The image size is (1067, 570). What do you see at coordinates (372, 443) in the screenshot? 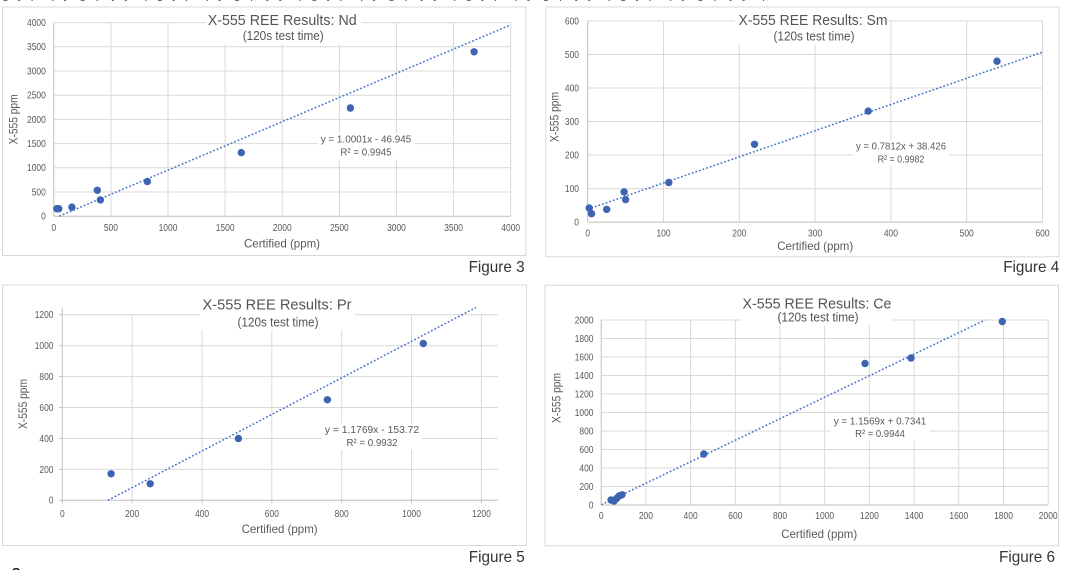
I see `svg-text: R² = 0.9932` at bounding box center [372, 443].